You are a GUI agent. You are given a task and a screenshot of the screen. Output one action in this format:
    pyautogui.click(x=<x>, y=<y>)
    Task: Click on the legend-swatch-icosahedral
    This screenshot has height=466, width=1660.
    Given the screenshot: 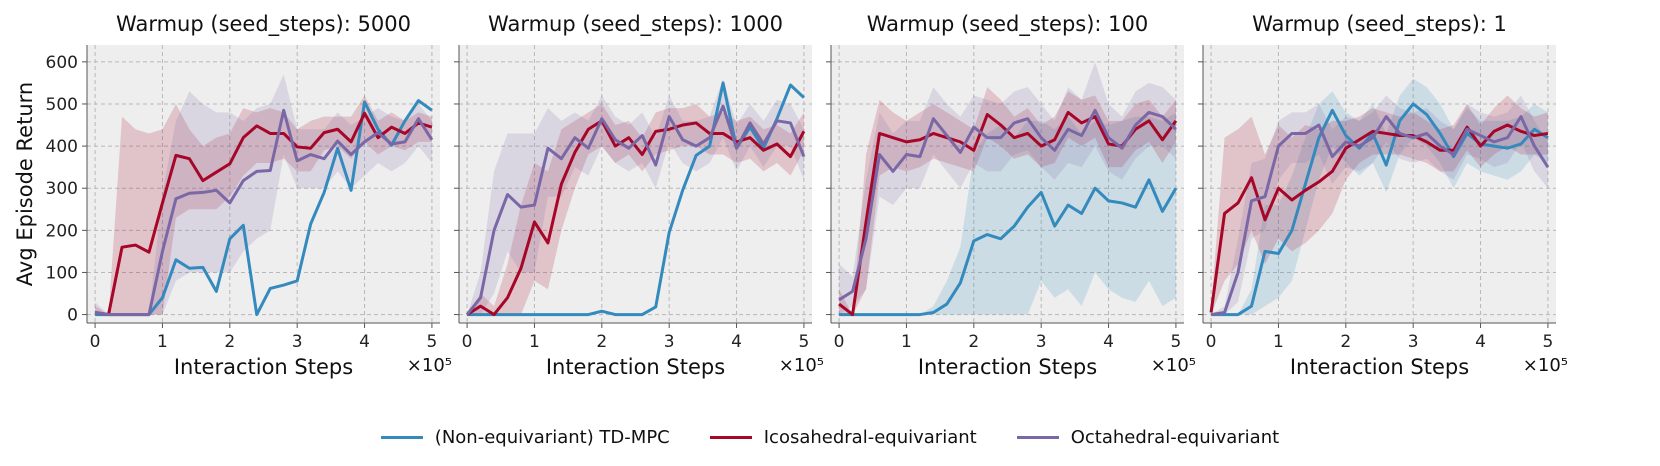 What is the action you would take?
    pyautogui.click(x=730, y=437)
    